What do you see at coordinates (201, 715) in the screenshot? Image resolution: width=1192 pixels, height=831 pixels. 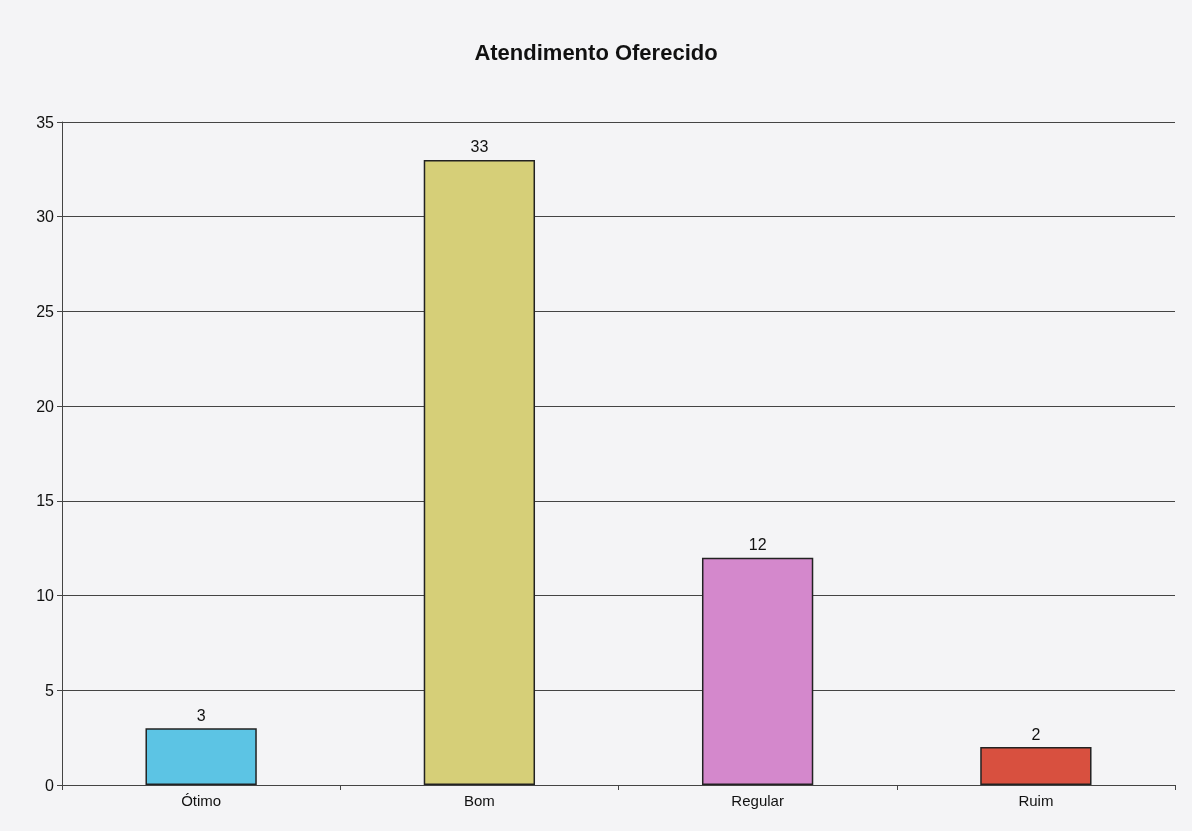 I see `data-label: 3` at bounding box center [201, 715].